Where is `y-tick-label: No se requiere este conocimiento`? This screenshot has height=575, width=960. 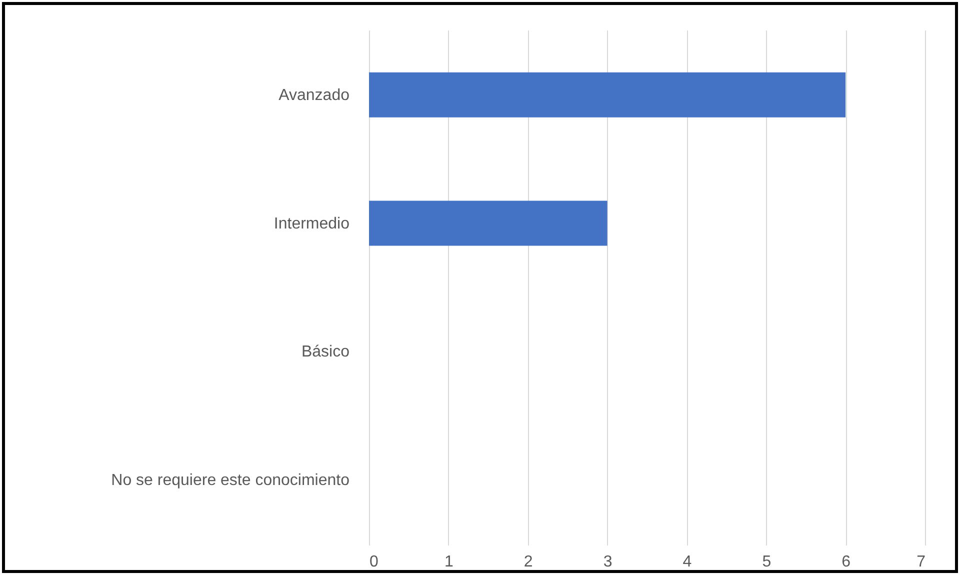 y-tick-label: No se requiere este conocimiento is located at coordinates (230, 481).